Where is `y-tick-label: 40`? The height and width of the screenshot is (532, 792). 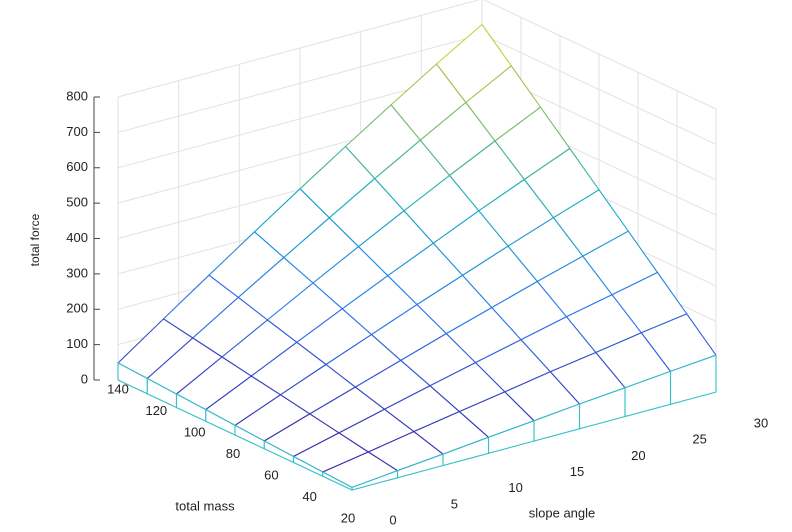
y-tick-label: 40 is located at coordinates (309, 496).